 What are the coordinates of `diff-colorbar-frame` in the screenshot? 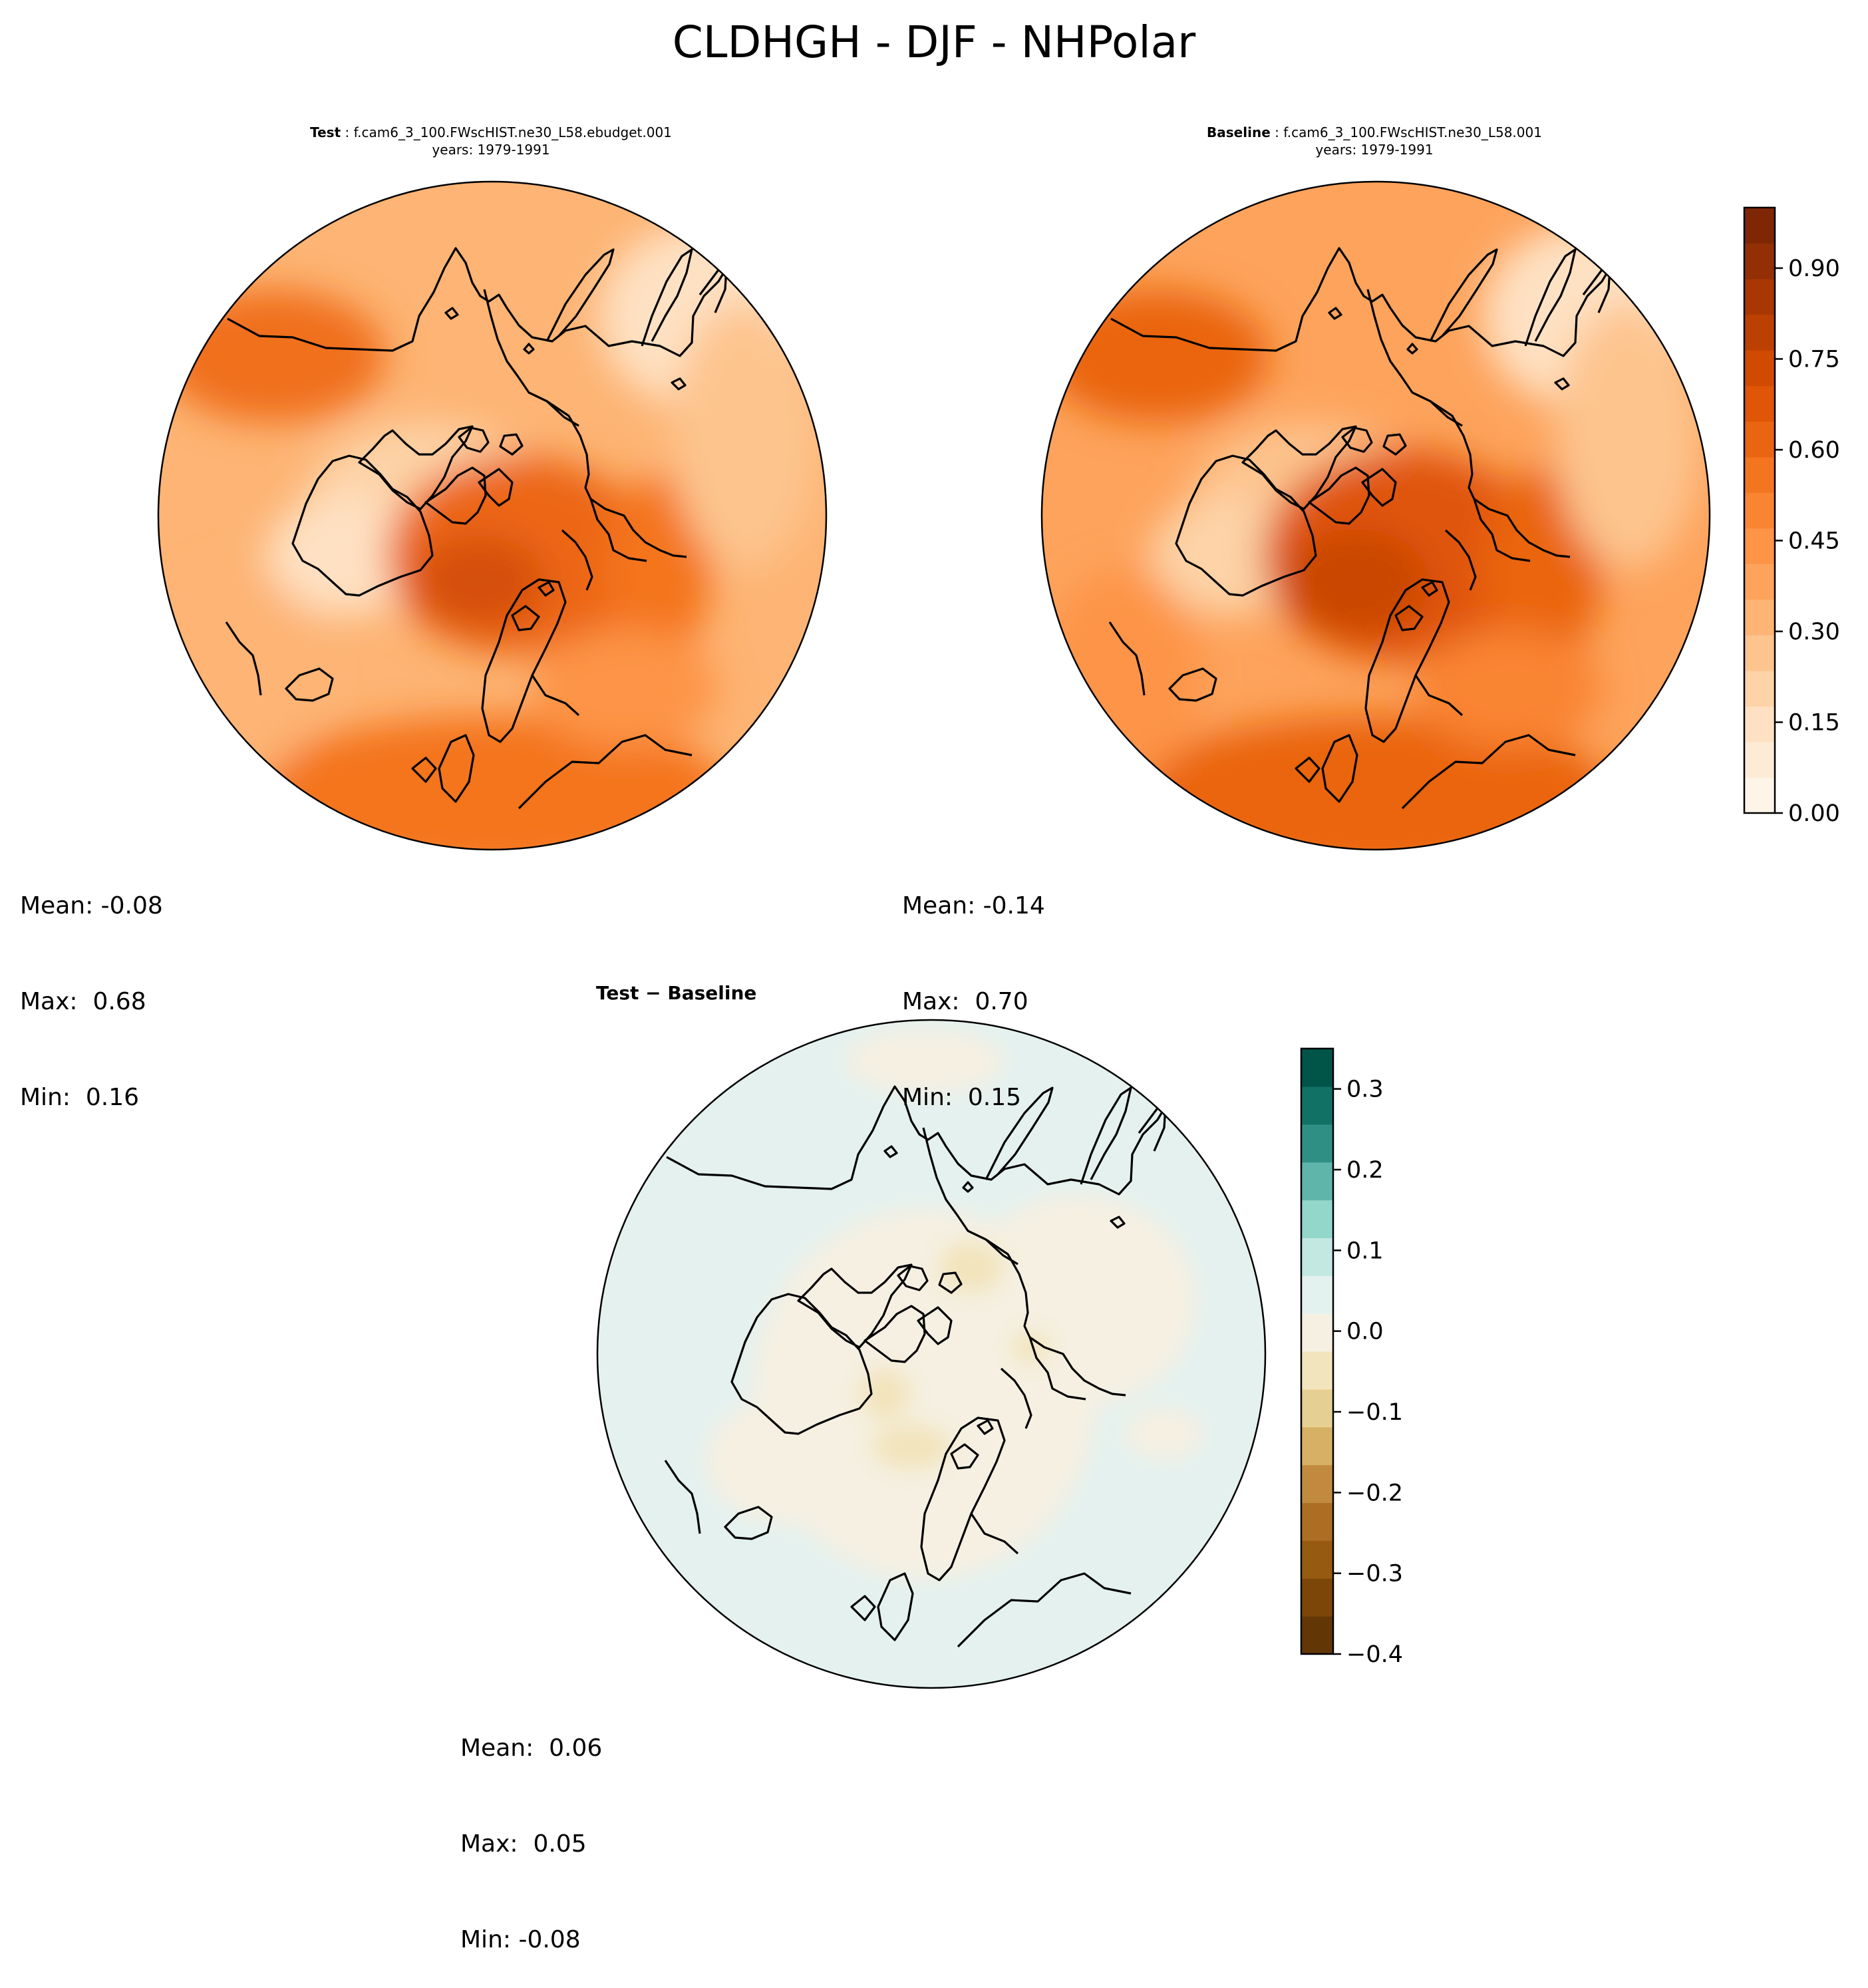 It's located at (1317, 1351).